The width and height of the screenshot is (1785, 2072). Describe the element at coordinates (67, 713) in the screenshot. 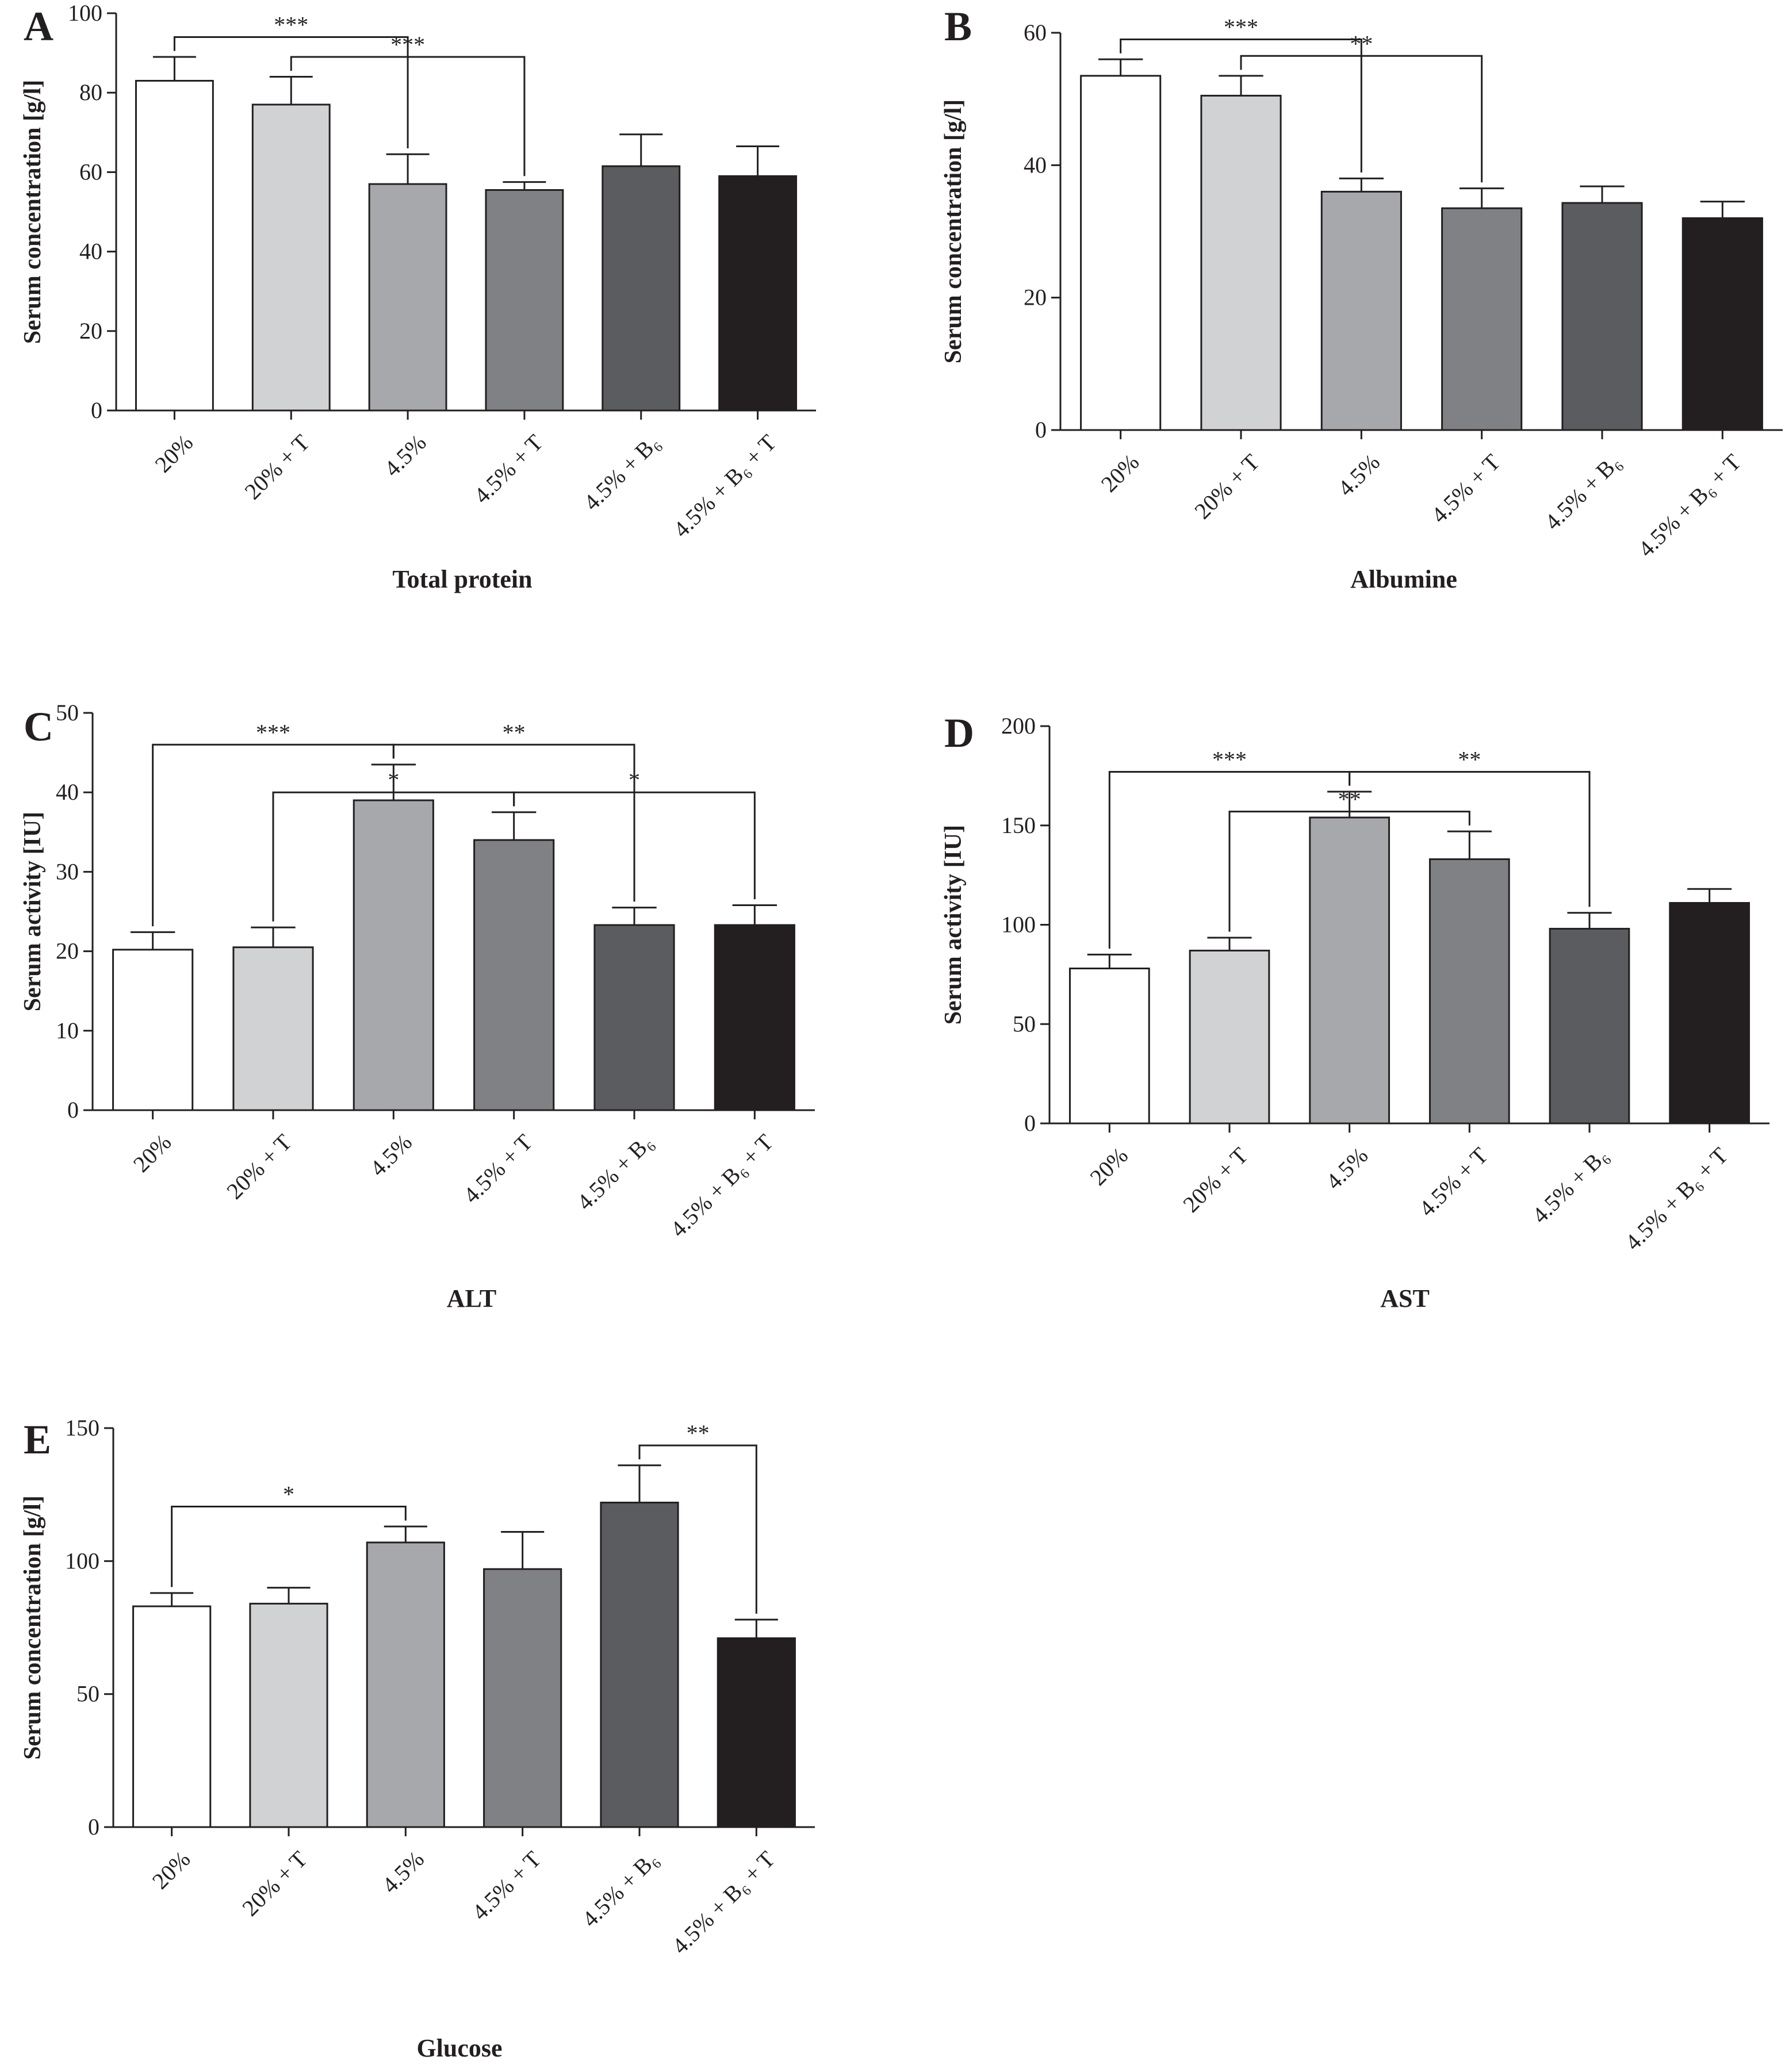

I see `y-tick-label: 50` at that location.